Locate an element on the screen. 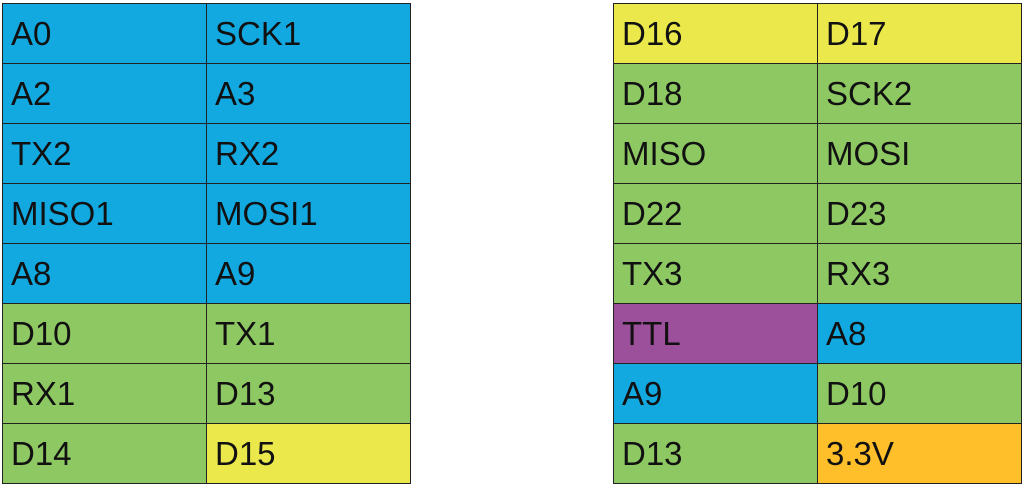 This screenshot has height=492, width=1024. pin-row: D10 TX1 is located at coordinates (206, 333).